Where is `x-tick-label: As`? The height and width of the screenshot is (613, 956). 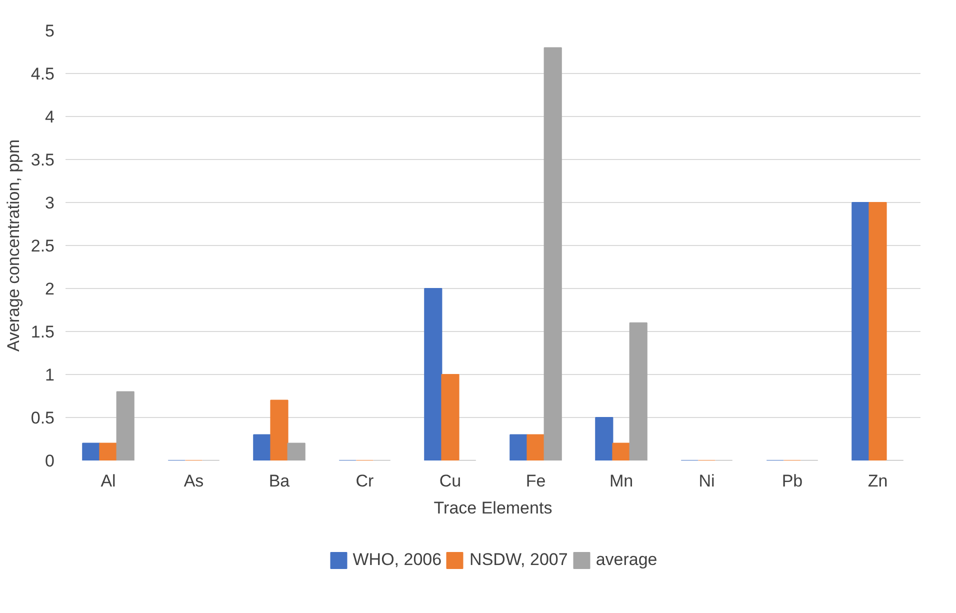
x-tick-label: As is located at coordinates (194, 481).